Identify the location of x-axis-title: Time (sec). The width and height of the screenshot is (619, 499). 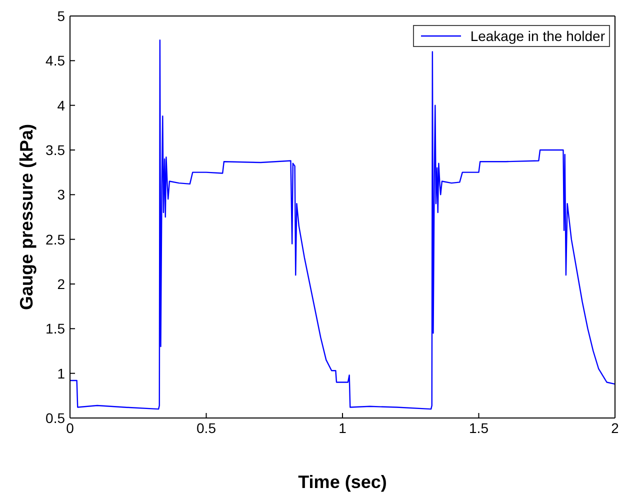
(342, 482).